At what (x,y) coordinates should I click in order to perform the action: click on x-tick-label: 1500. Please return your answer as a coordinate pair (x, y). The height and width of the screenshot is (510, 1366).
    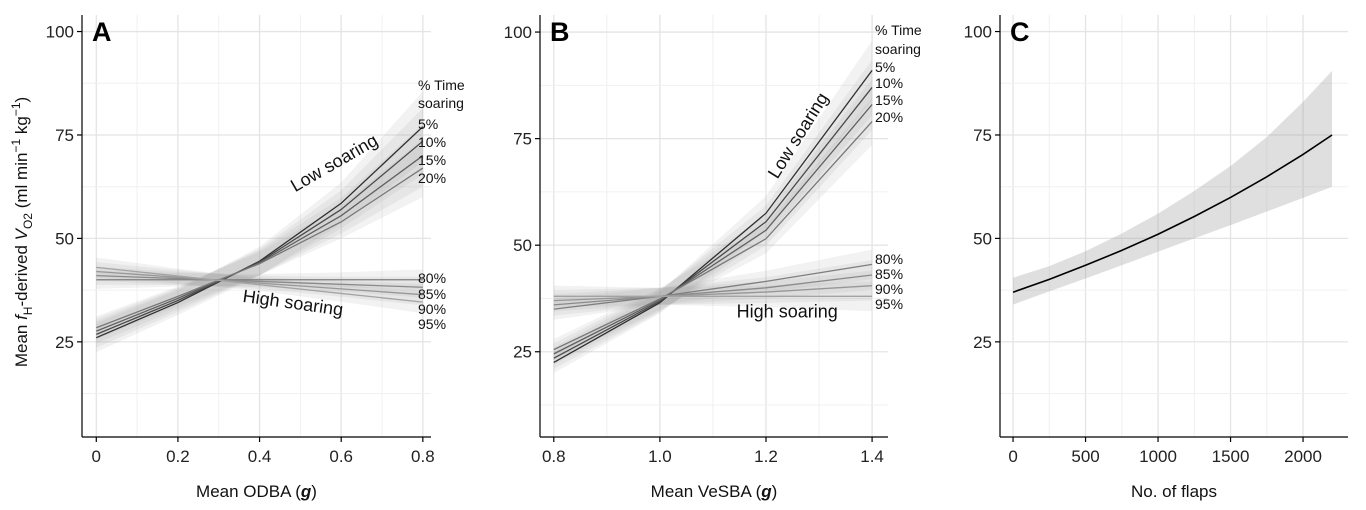
    Looking at the image, I should click on (1231, 456).